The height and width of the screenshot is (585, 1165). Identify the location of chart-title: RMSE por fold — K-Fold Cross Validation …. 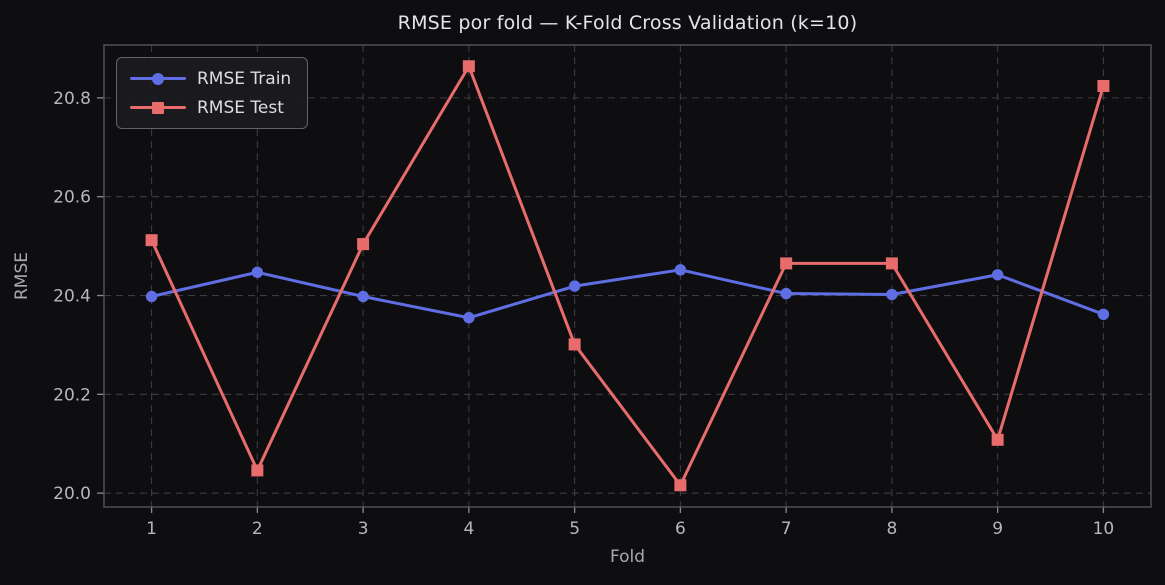
(627, 23).